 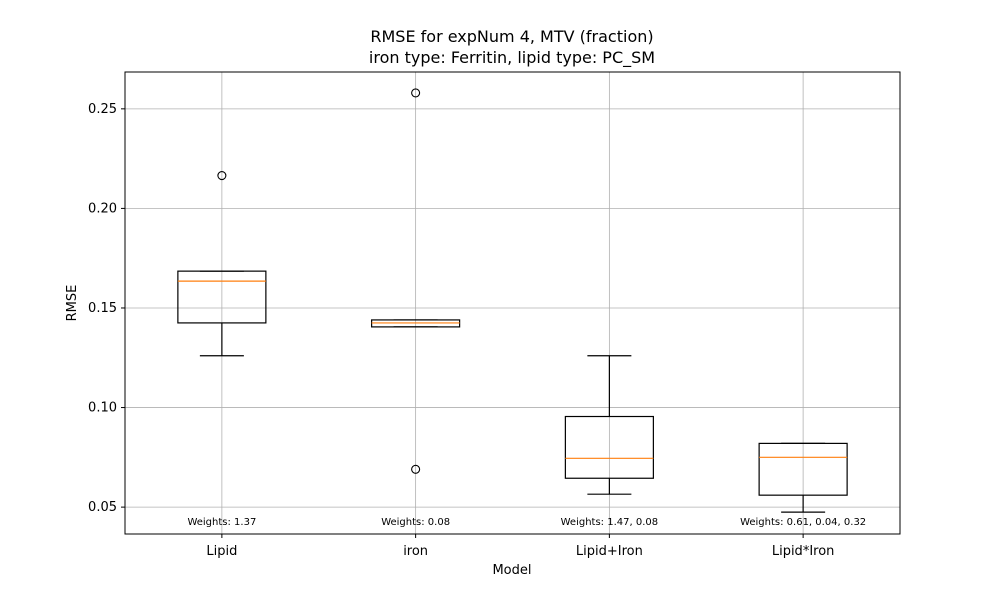 What do you see at coordinates (72, 303) in the screenshot?
I see `y-axis-label: RMSE` at bounding box center [72, 303].